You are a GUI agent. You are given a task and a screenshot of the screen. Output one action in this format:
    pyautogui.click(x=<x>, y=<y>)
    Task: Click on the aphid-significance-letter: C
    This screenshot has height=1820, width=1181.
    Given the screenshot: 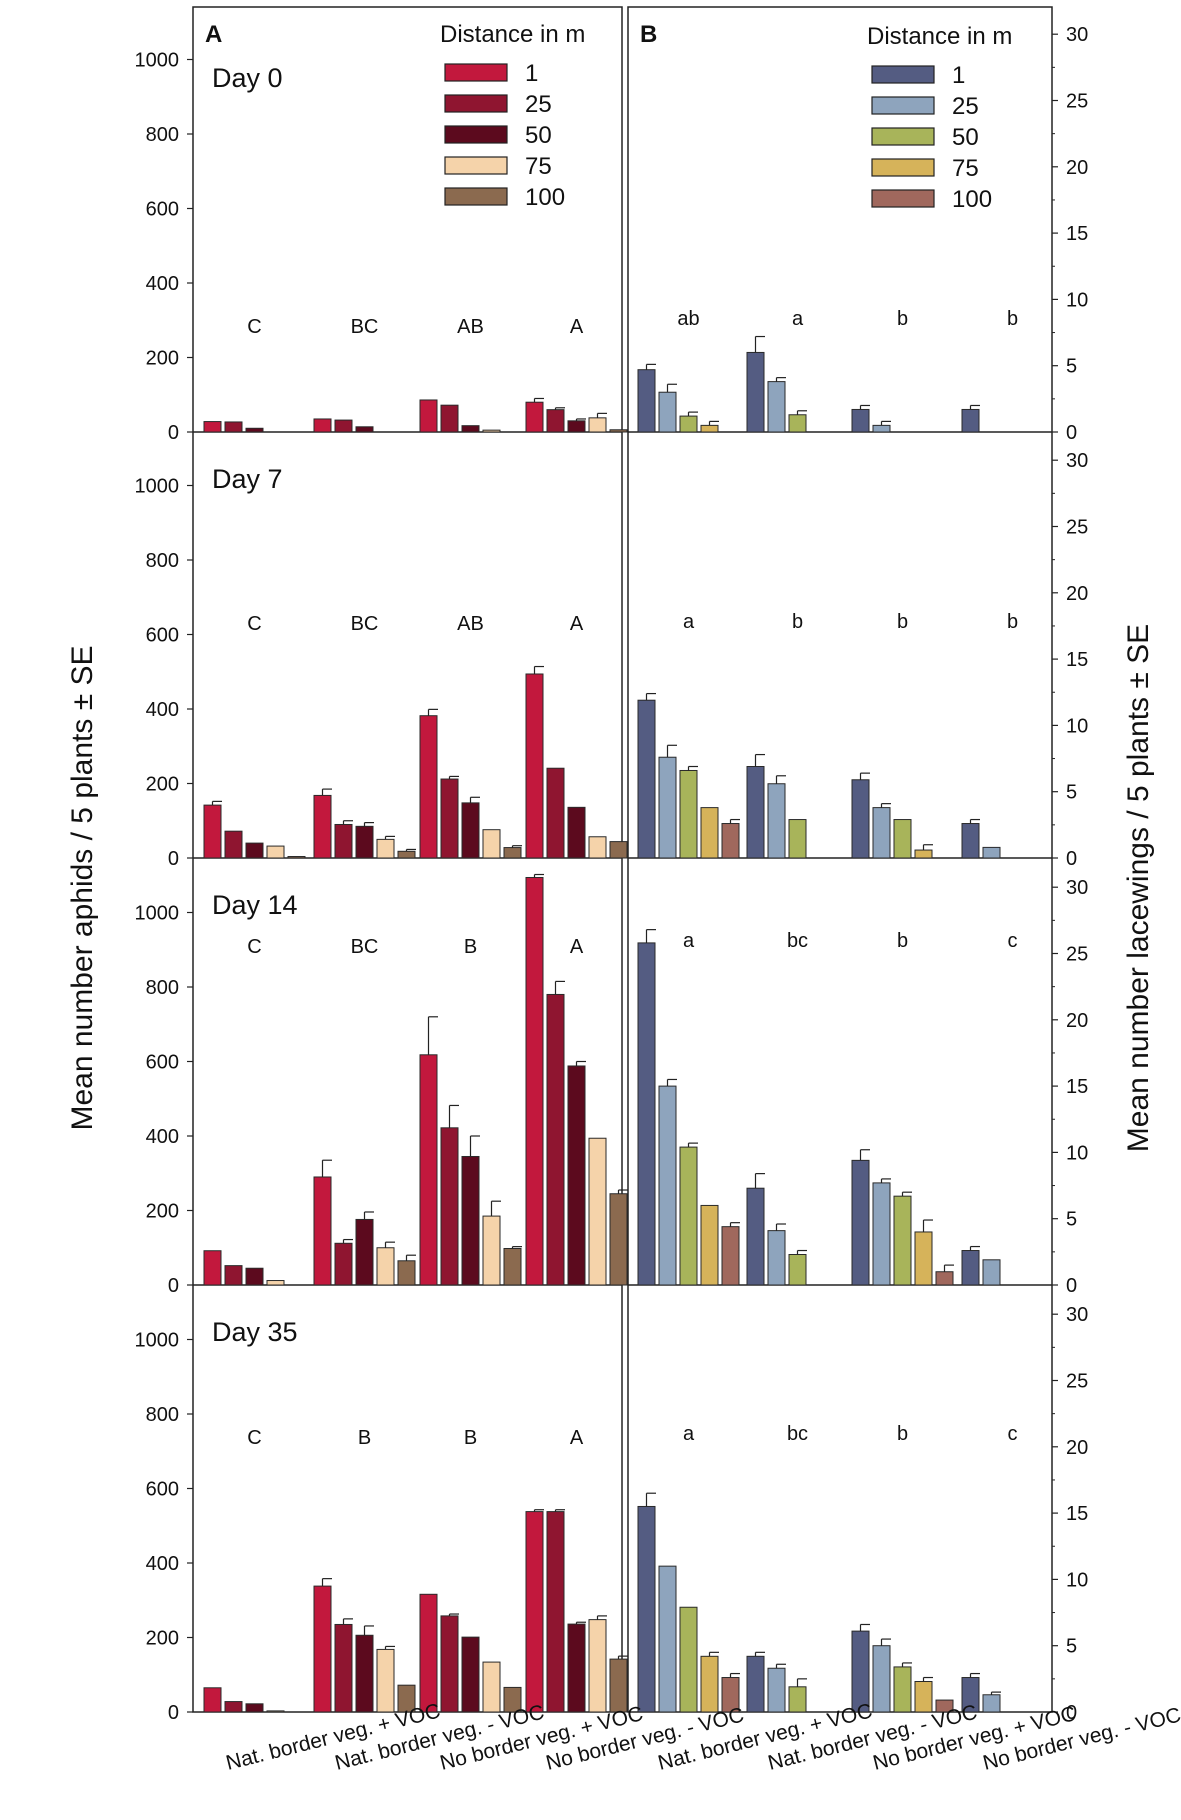 What is the action you would take?
    pyautogui.click(x=254, y=624)
    